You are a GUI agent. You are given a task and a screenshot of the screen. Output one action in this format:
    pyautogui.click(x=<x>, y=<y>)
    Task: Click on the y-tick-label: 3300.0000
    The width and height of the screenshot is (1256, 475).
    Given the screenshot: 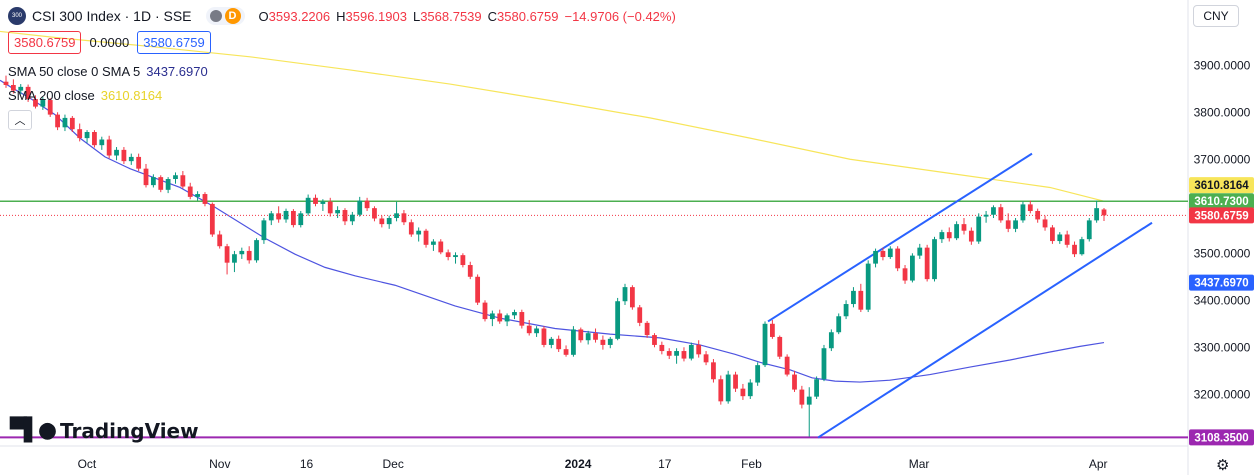 What is the action you would take?
    pyautogui.click(x=1222, y=347)
    